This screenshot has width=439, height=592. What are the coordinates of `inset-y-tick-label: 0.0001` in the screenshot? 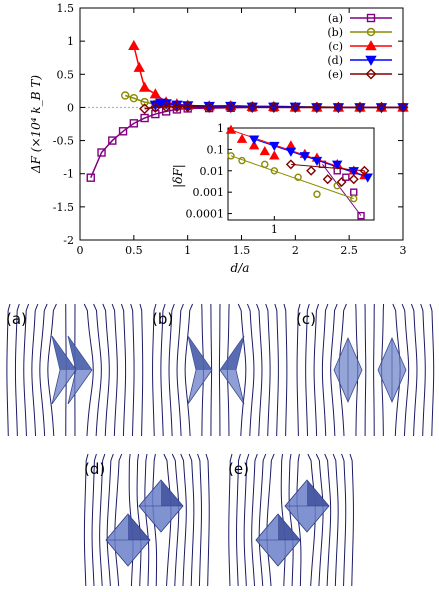 It's located at (205, 214).